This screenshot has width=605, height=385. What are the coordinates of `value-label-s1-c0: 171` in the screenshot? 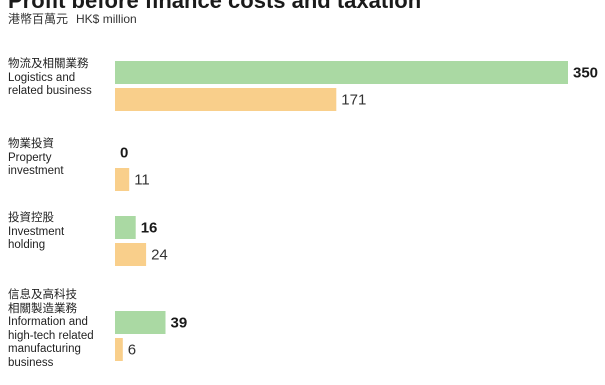 It's located at (353, 100).